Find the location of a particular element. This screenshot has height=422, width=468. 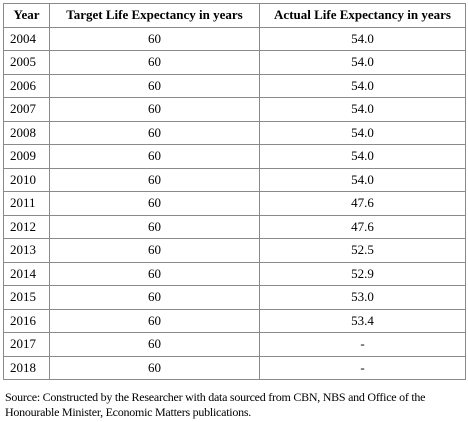

header-year: Year is located at coordinates (26, 15).